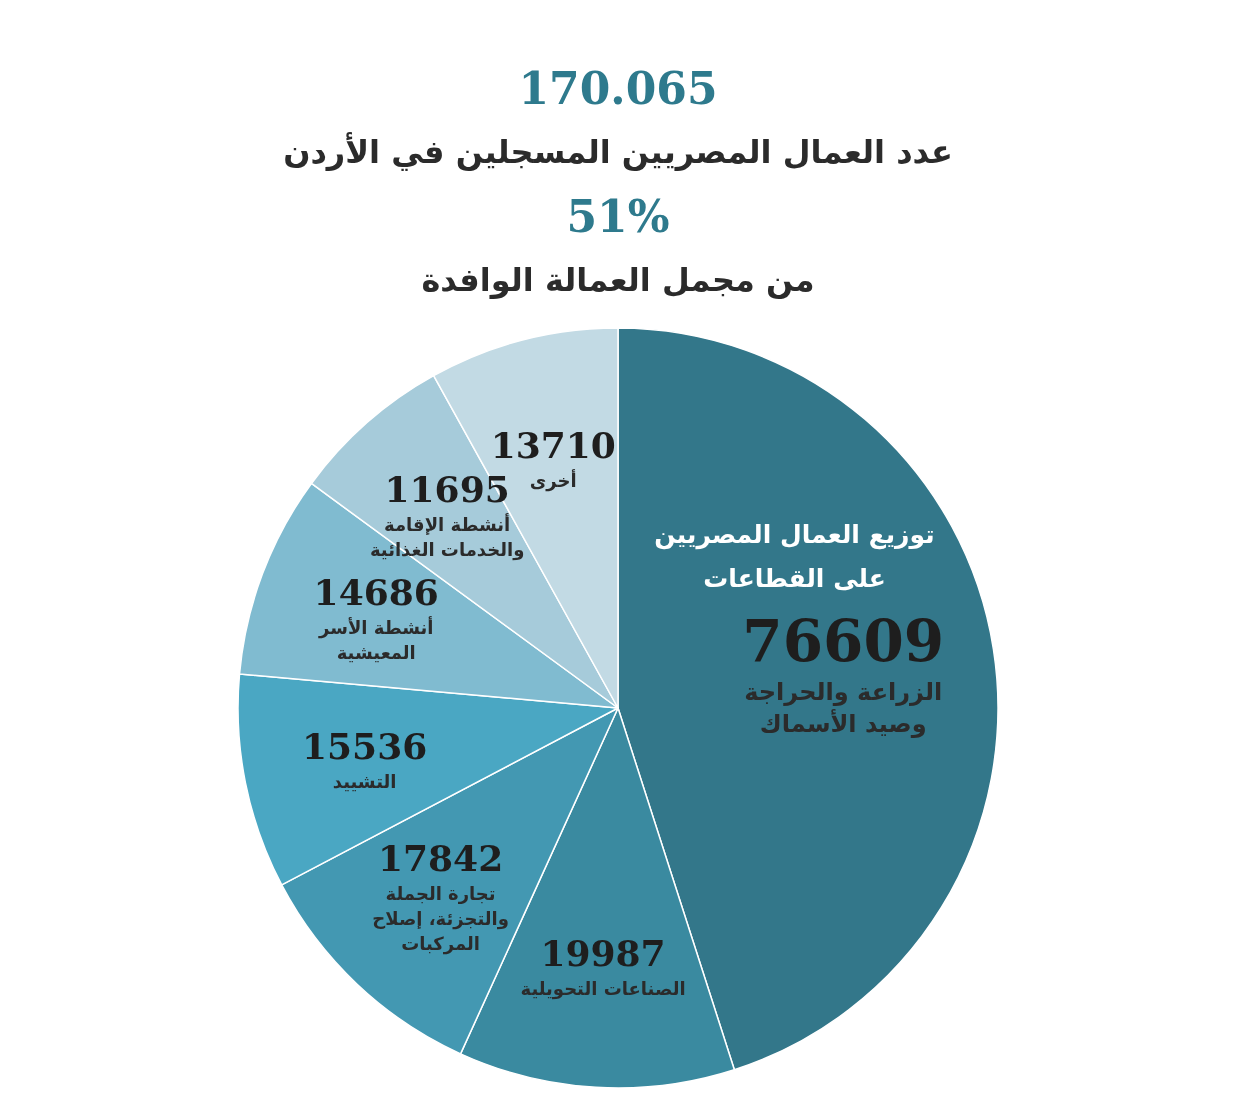  I want to click on data-label: 14686, so click(376, 591).